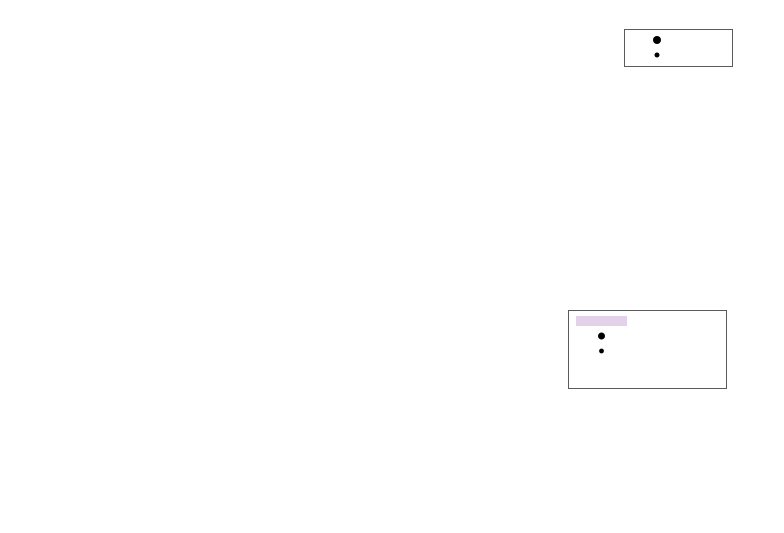 This screenshot has height=533, width=784. Describe the element at coordinates (657, 55) in the screenshot. I see `legend-ghost-marker-icon` at that location.